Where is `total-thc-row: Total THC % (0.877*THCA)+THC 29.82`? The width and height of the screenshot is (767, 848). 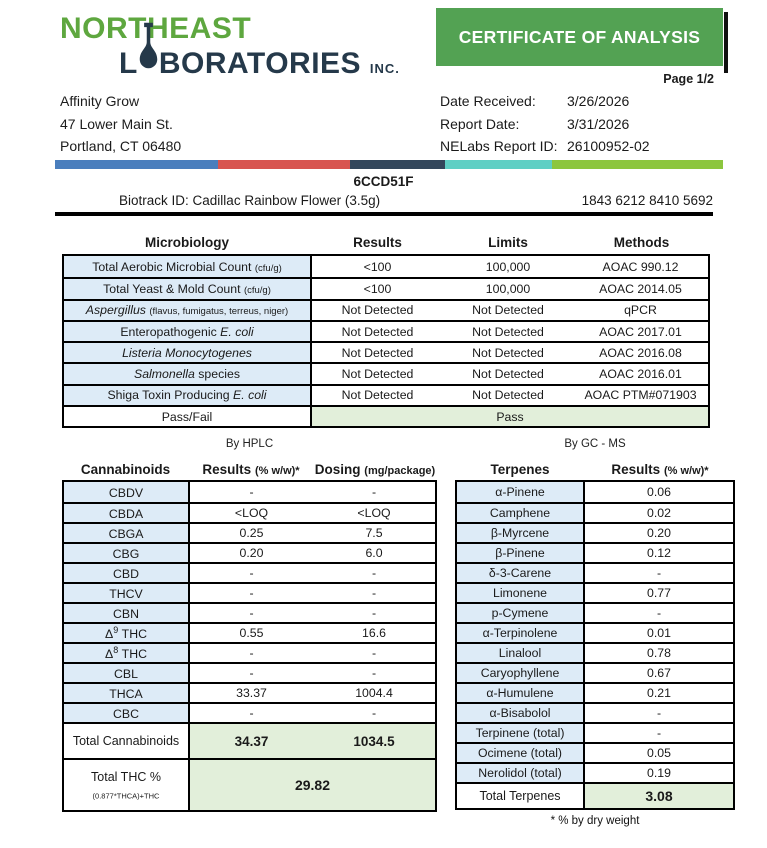
total-thc-row: Total THC % (0.877*THCA)+THC 29.82 is located at coordinates (249, 784).